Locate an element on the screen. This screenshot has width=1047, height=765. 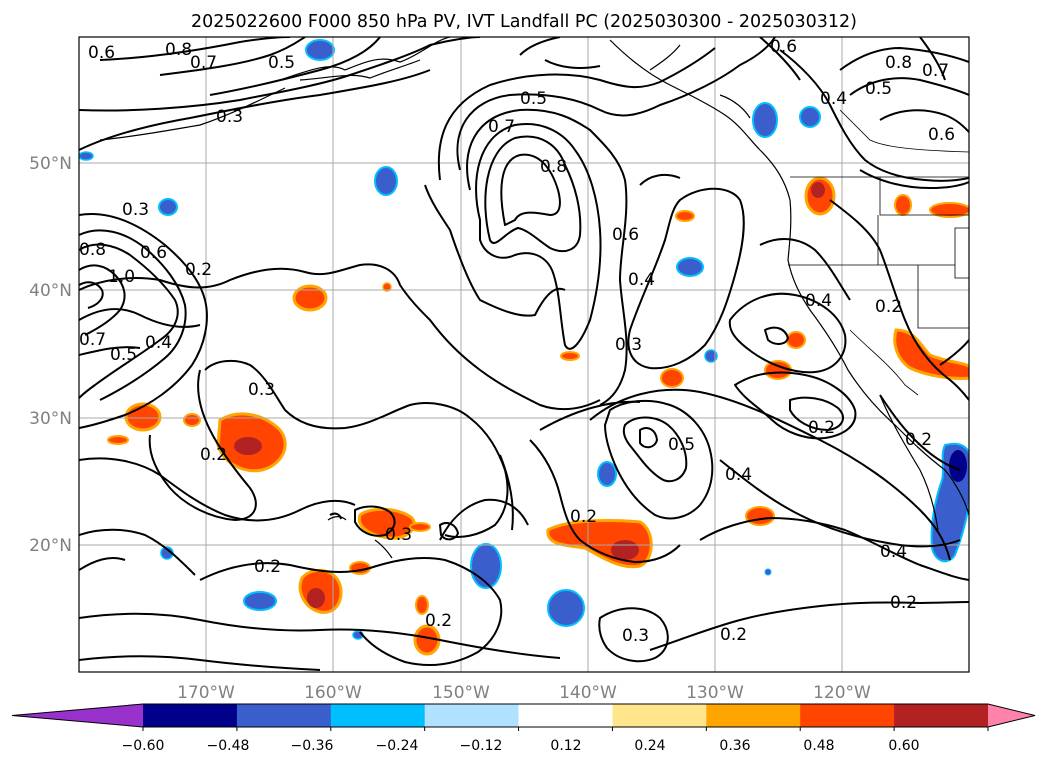
colorbar-tick-label: −0.24 is located at coordinates (397, 746).